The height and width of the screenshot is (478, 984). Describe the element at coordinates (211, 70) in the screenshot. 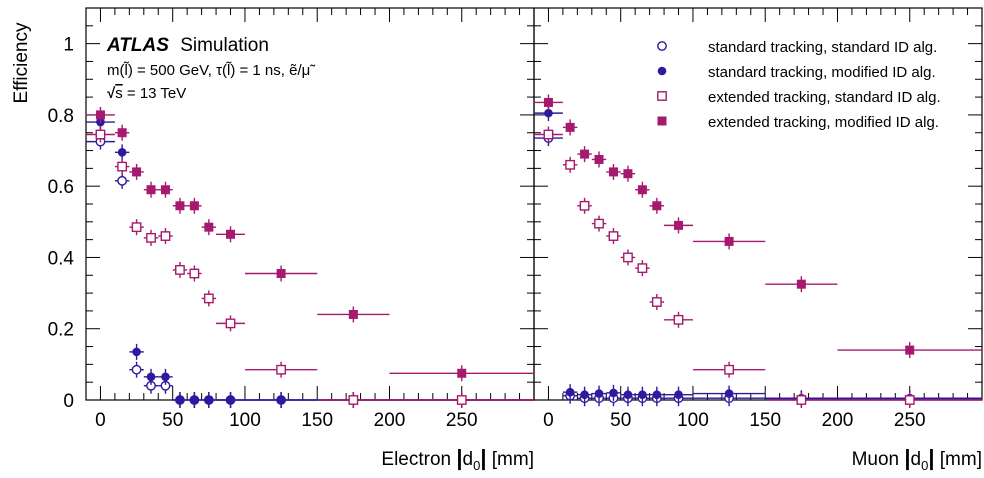

I see `signal-parameters: m(l̃) = 500 GeV, τ(l̃) = 1 ns, ẽ/μ̃` at that location.